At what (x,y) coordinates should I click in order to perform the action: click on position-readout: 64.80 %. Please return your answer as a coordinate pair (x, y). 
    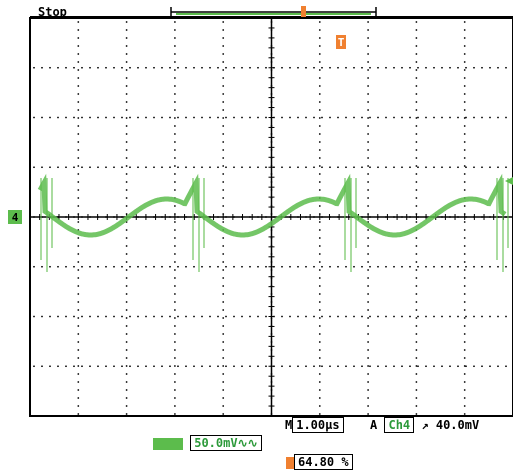
    Looking at the image, I should click on (319, 462).